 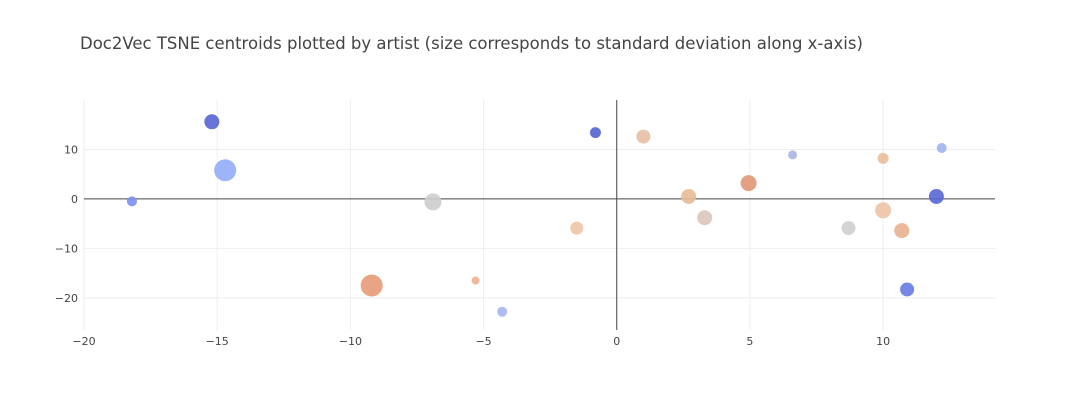 What do you see at coordinates (616, 341) in the screenshot?
I see `x-tick-label: 0` at bounding box center [616, 341].